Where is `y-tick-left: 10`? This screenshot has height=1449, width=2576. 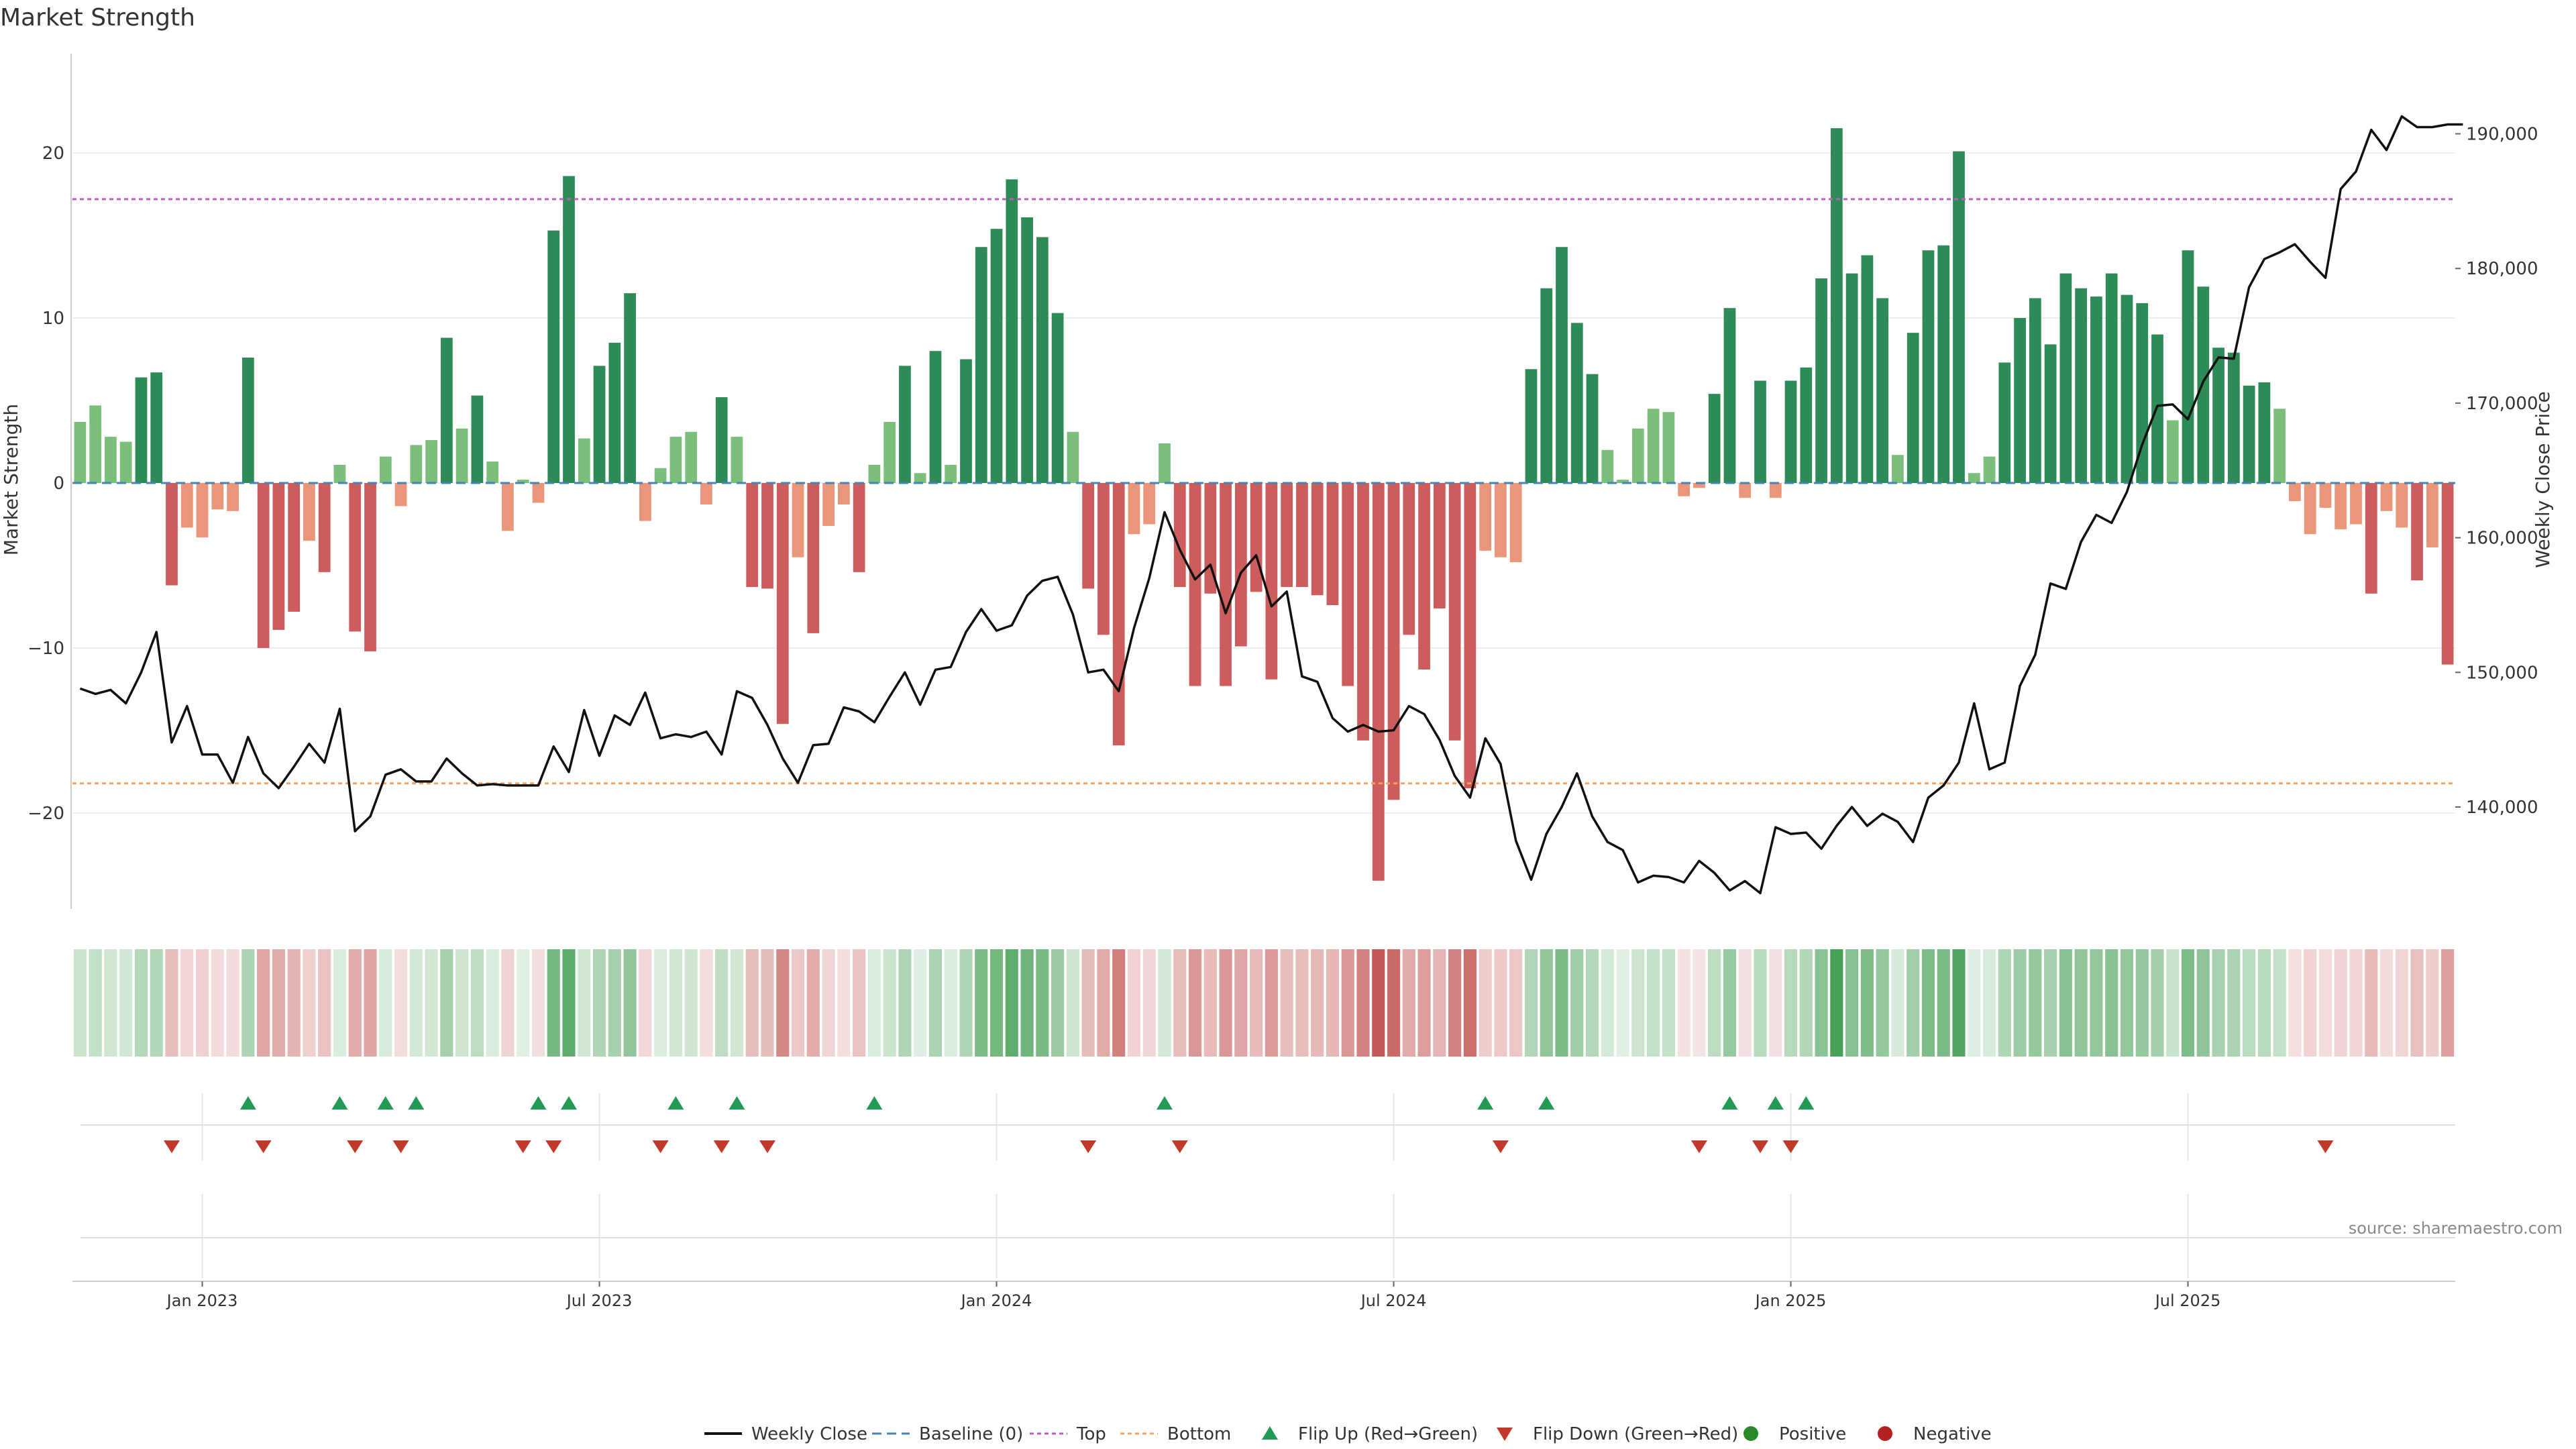
y-tick-left: 10 is located at coordinates (53, 319).